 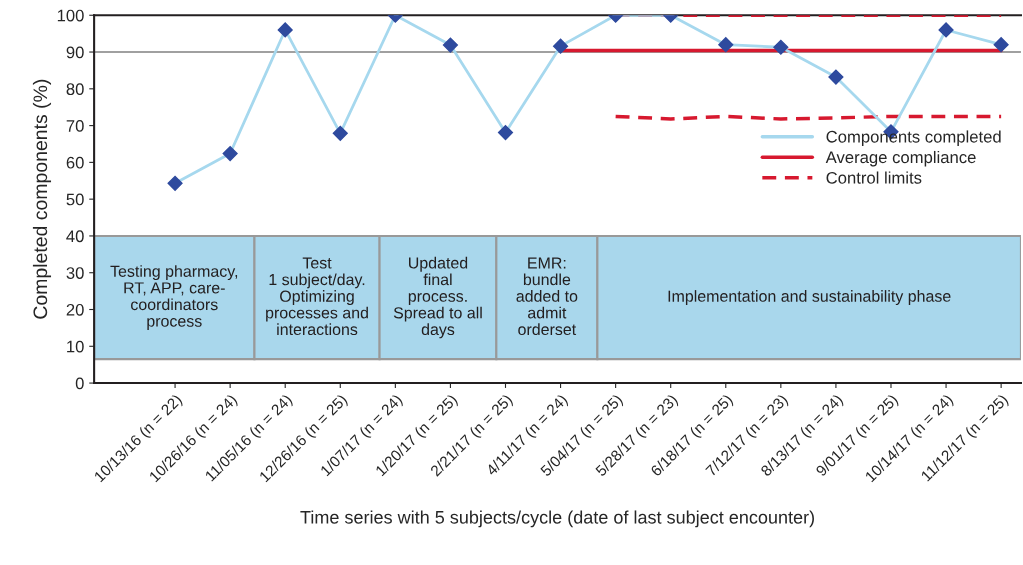 What do you see at coordinates (437, 297) in the screenshot?
I see `annotation: Updated final process. Spread to all days` at bounding box center [437, 297].